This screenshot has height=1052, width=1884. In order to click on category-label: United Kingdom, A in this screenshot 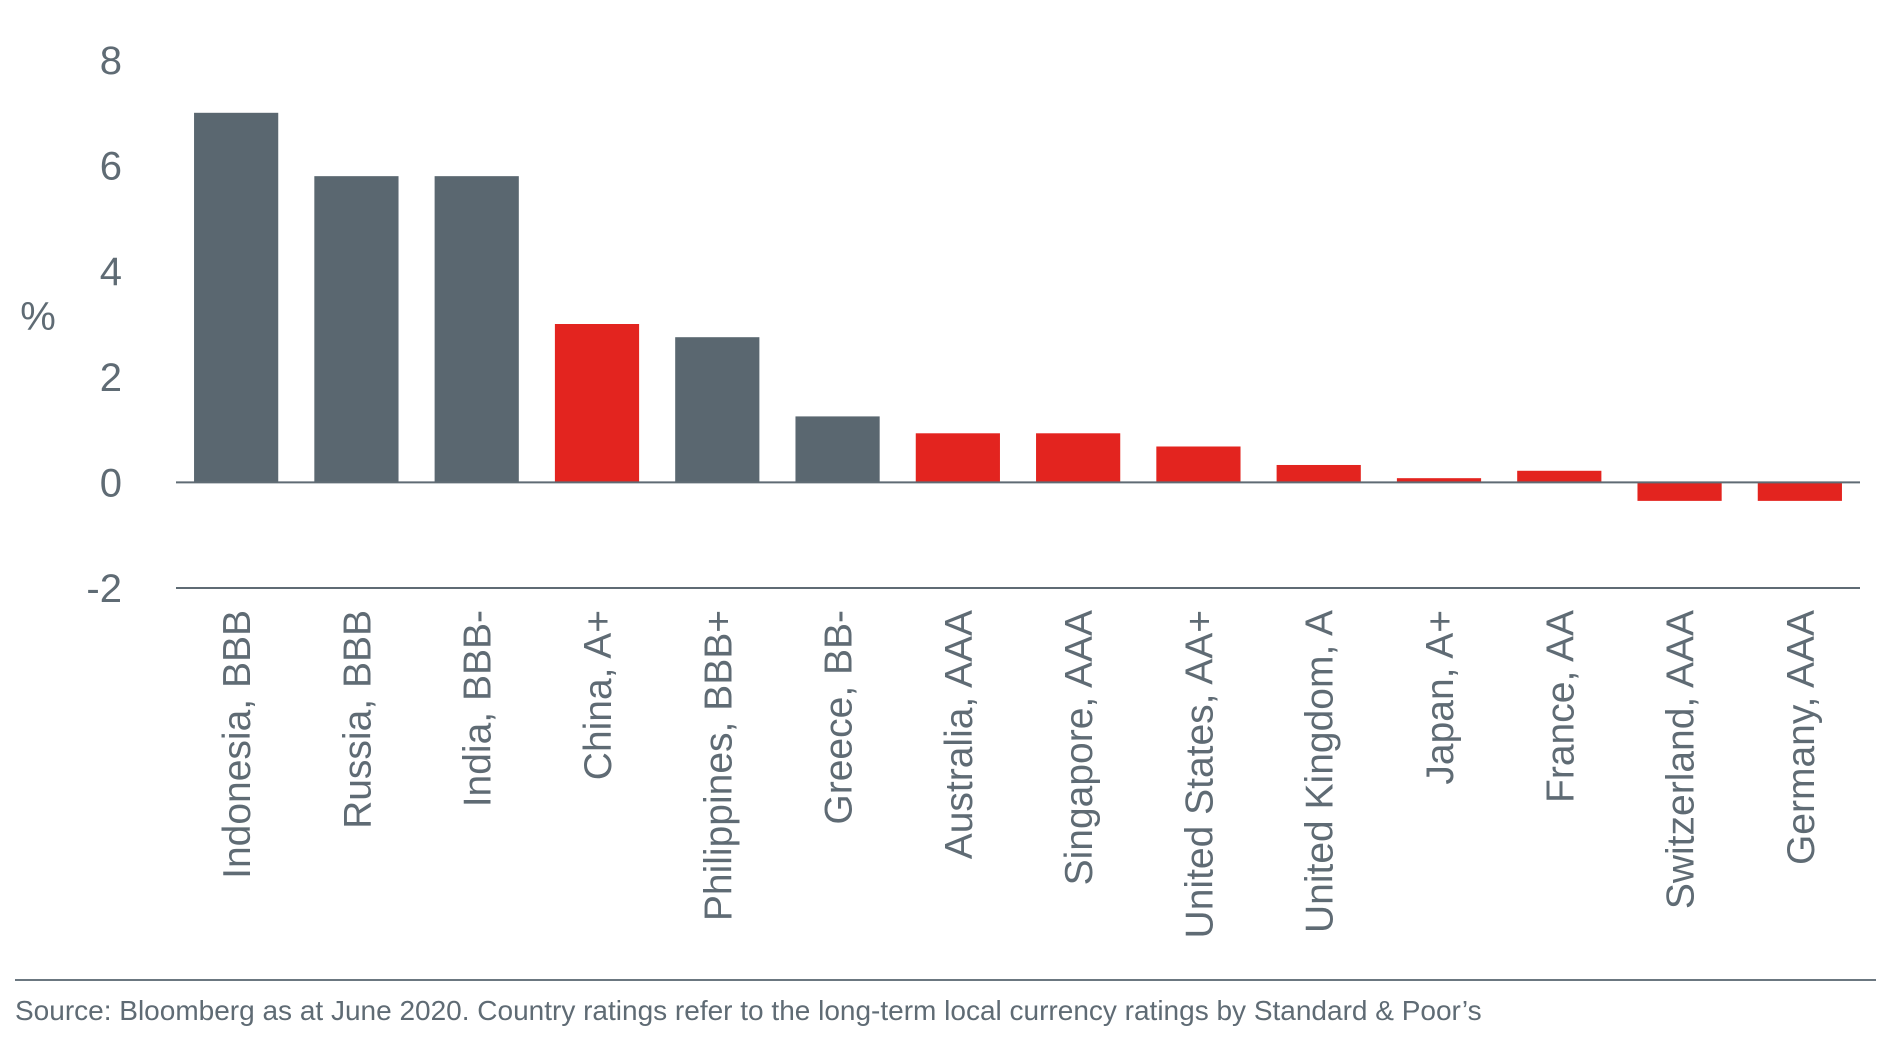, I will do `click(1320, 771)`.